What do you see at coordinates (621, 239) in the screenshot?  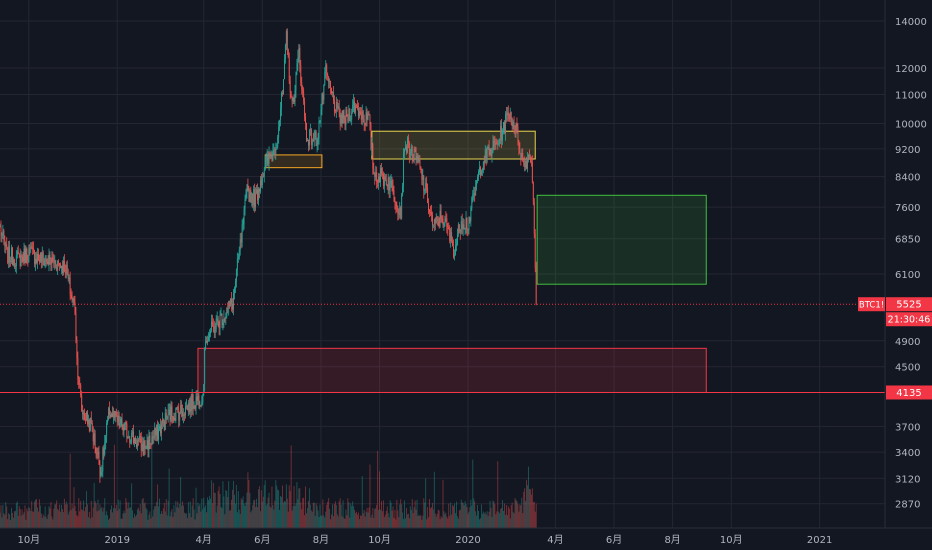 I see `green-zone` at bounding box center [621, 239].